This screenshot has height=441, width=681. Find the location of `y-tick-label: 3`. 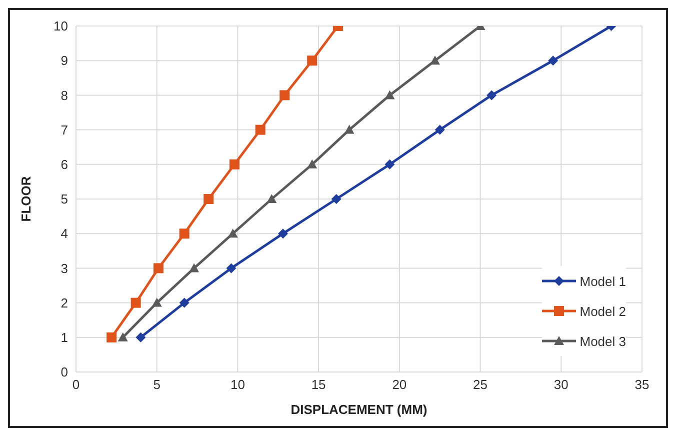

y-tick-label: 3 is located at coordinates (64, 268).